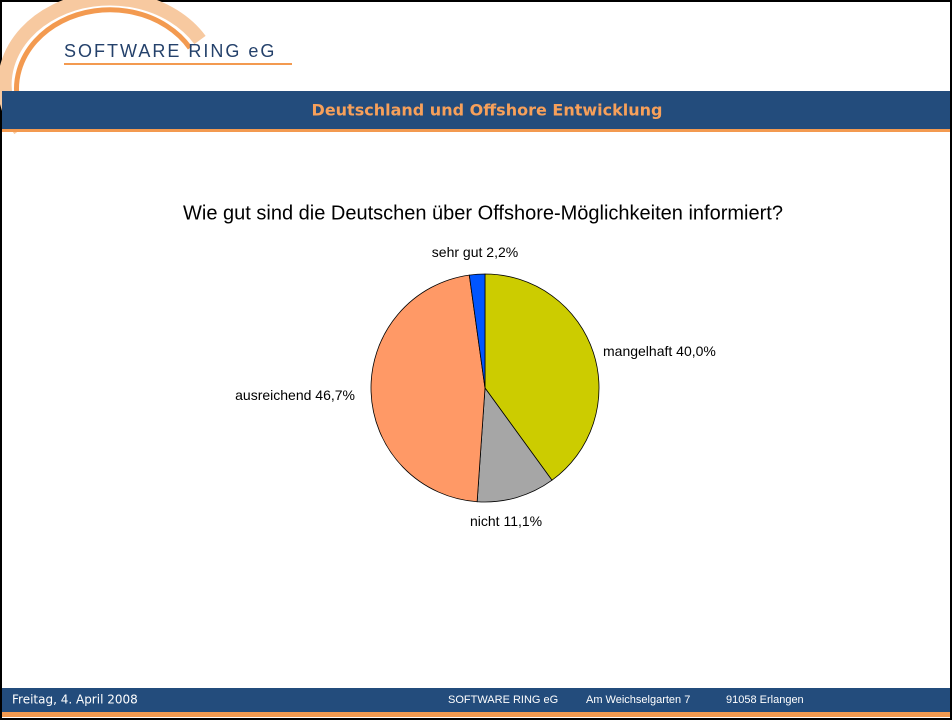 The height and width of the screenshot is (720, 952). Describe the element at coordinates (637, 351) in the screenshot. I see `category-label: mangelhaft` at that location.